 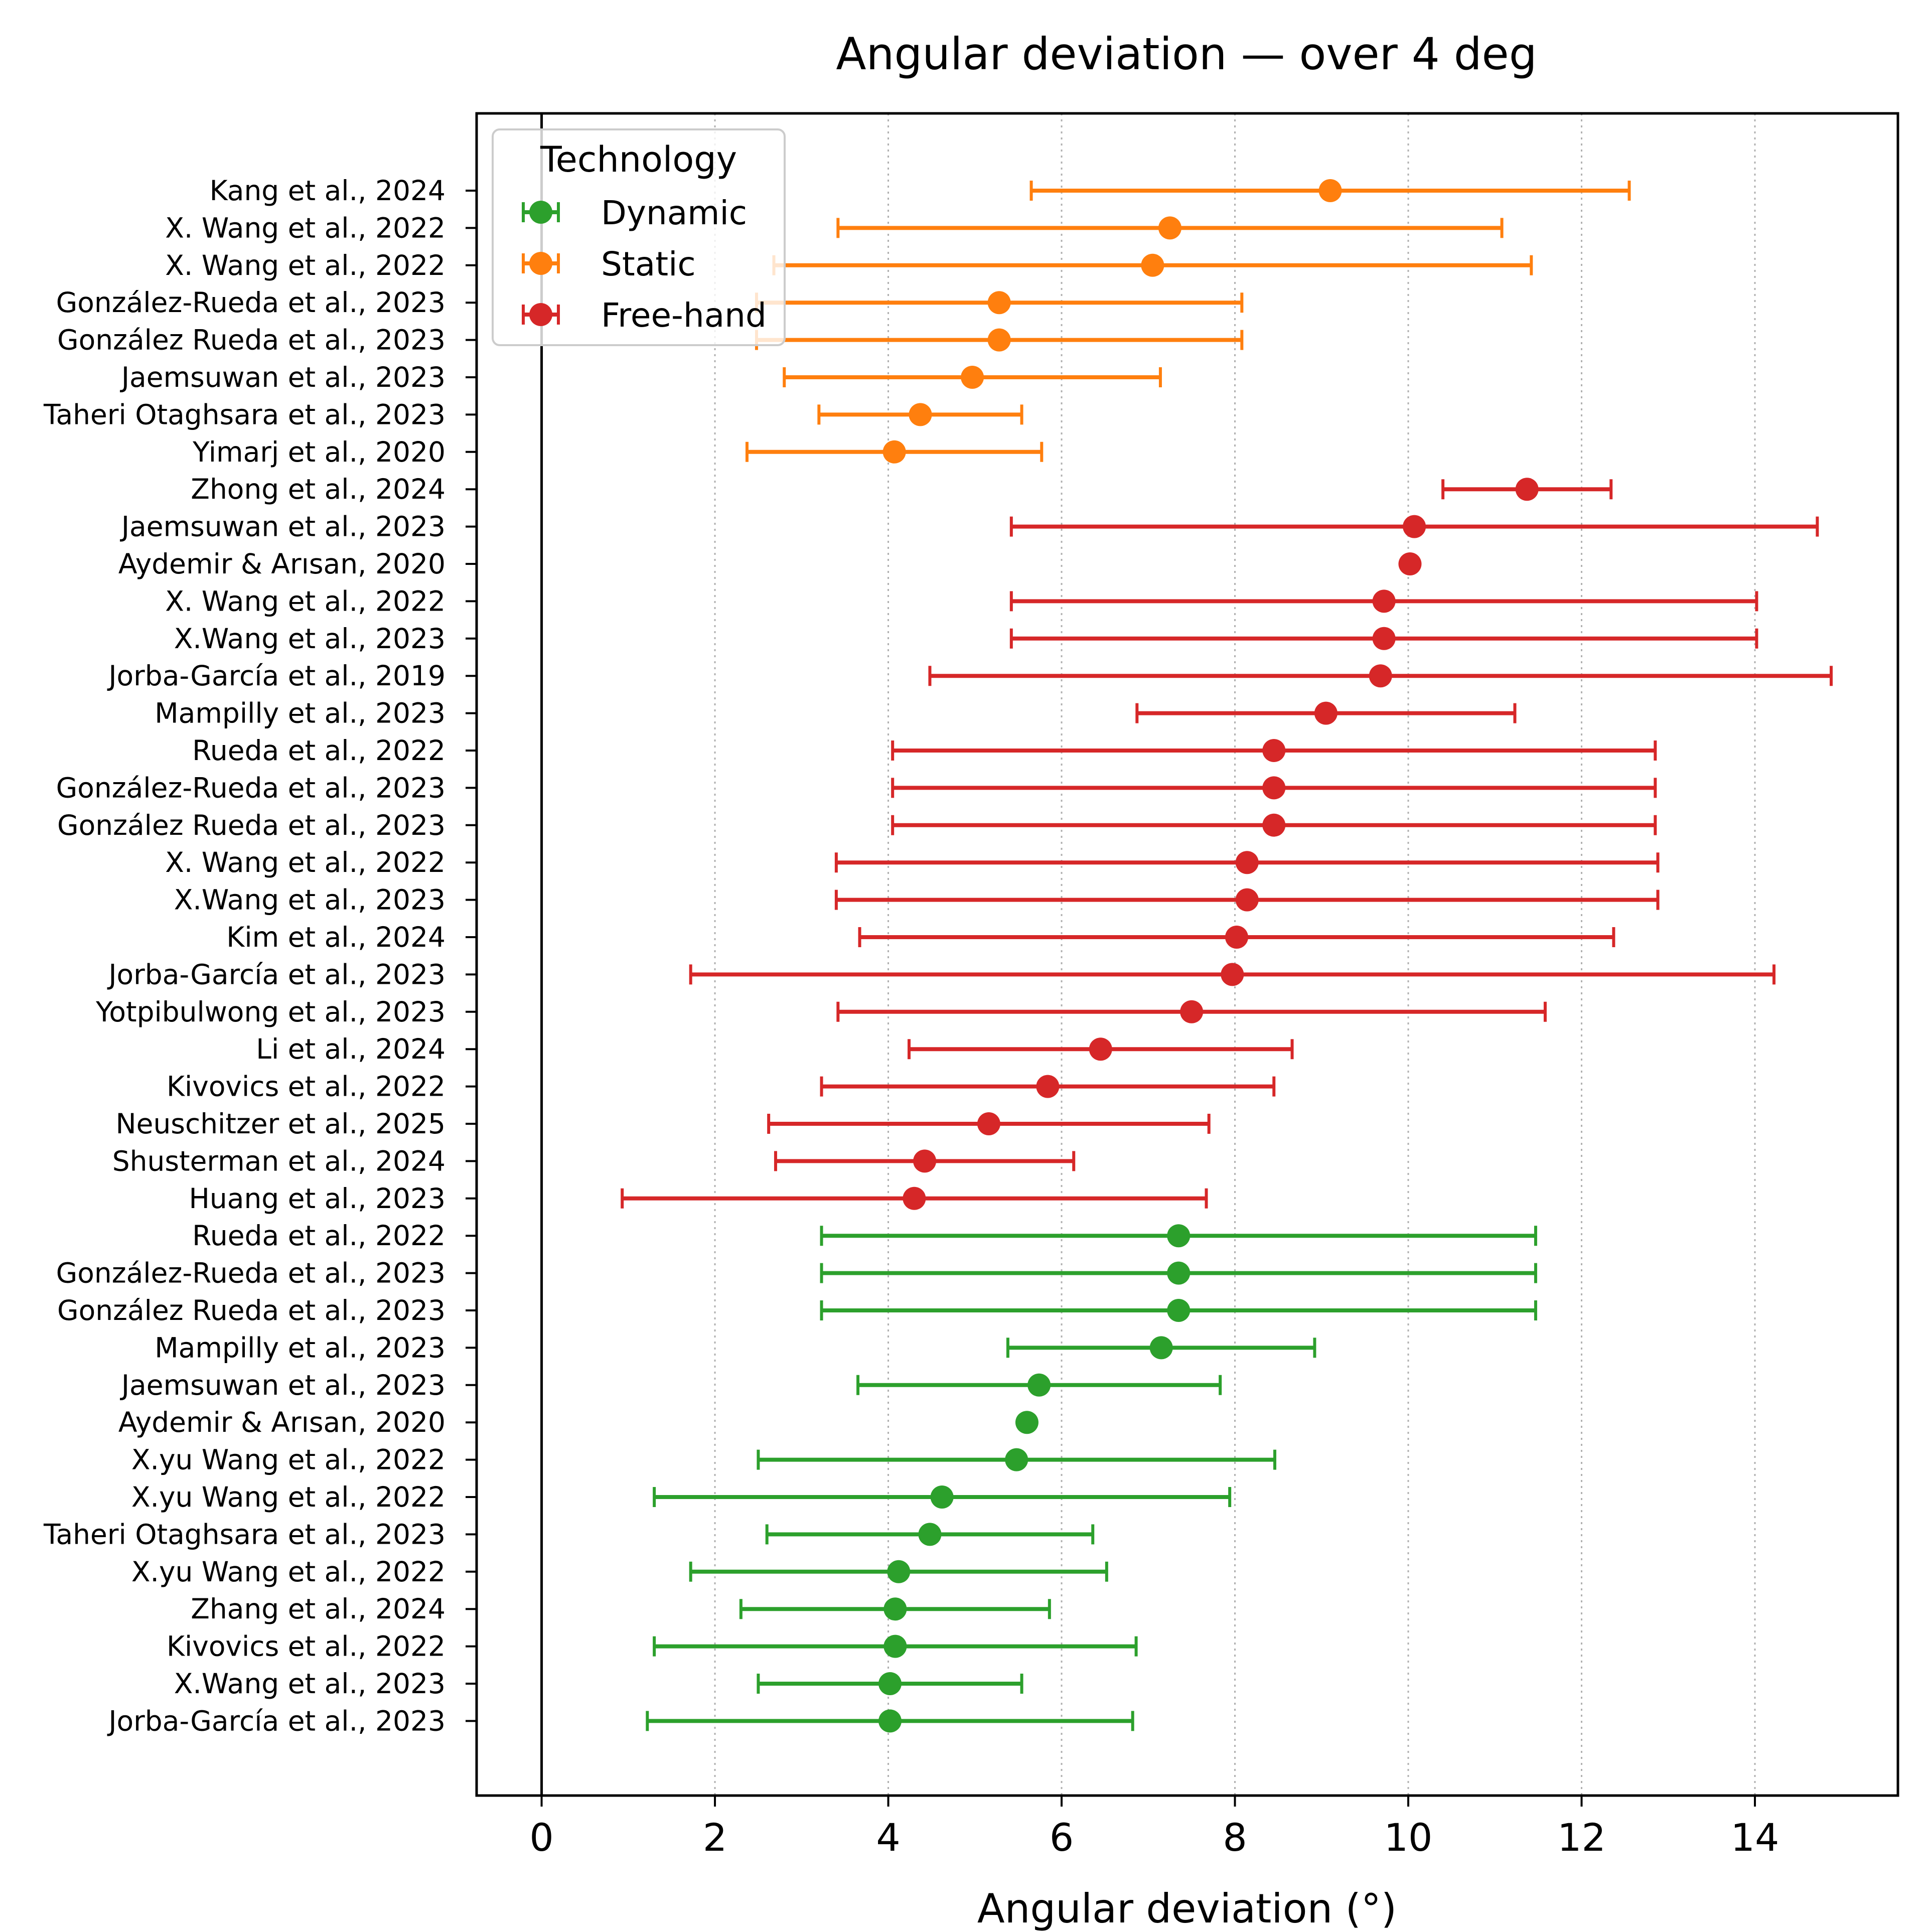 I want to click on legend-title: Technology, so click(x=638, y=159).